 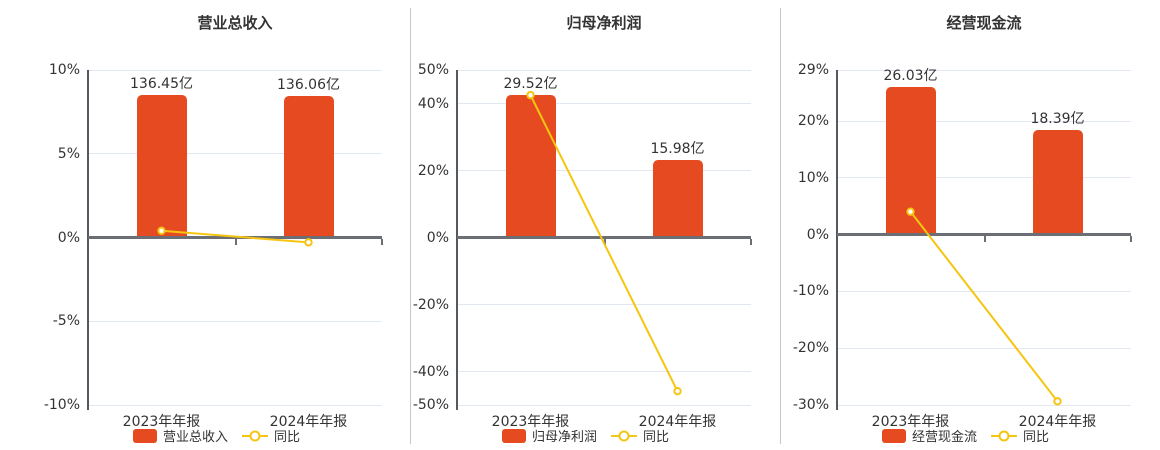 I want to click on y-axis-tick-label: -5%, so click(x=66, y=321).